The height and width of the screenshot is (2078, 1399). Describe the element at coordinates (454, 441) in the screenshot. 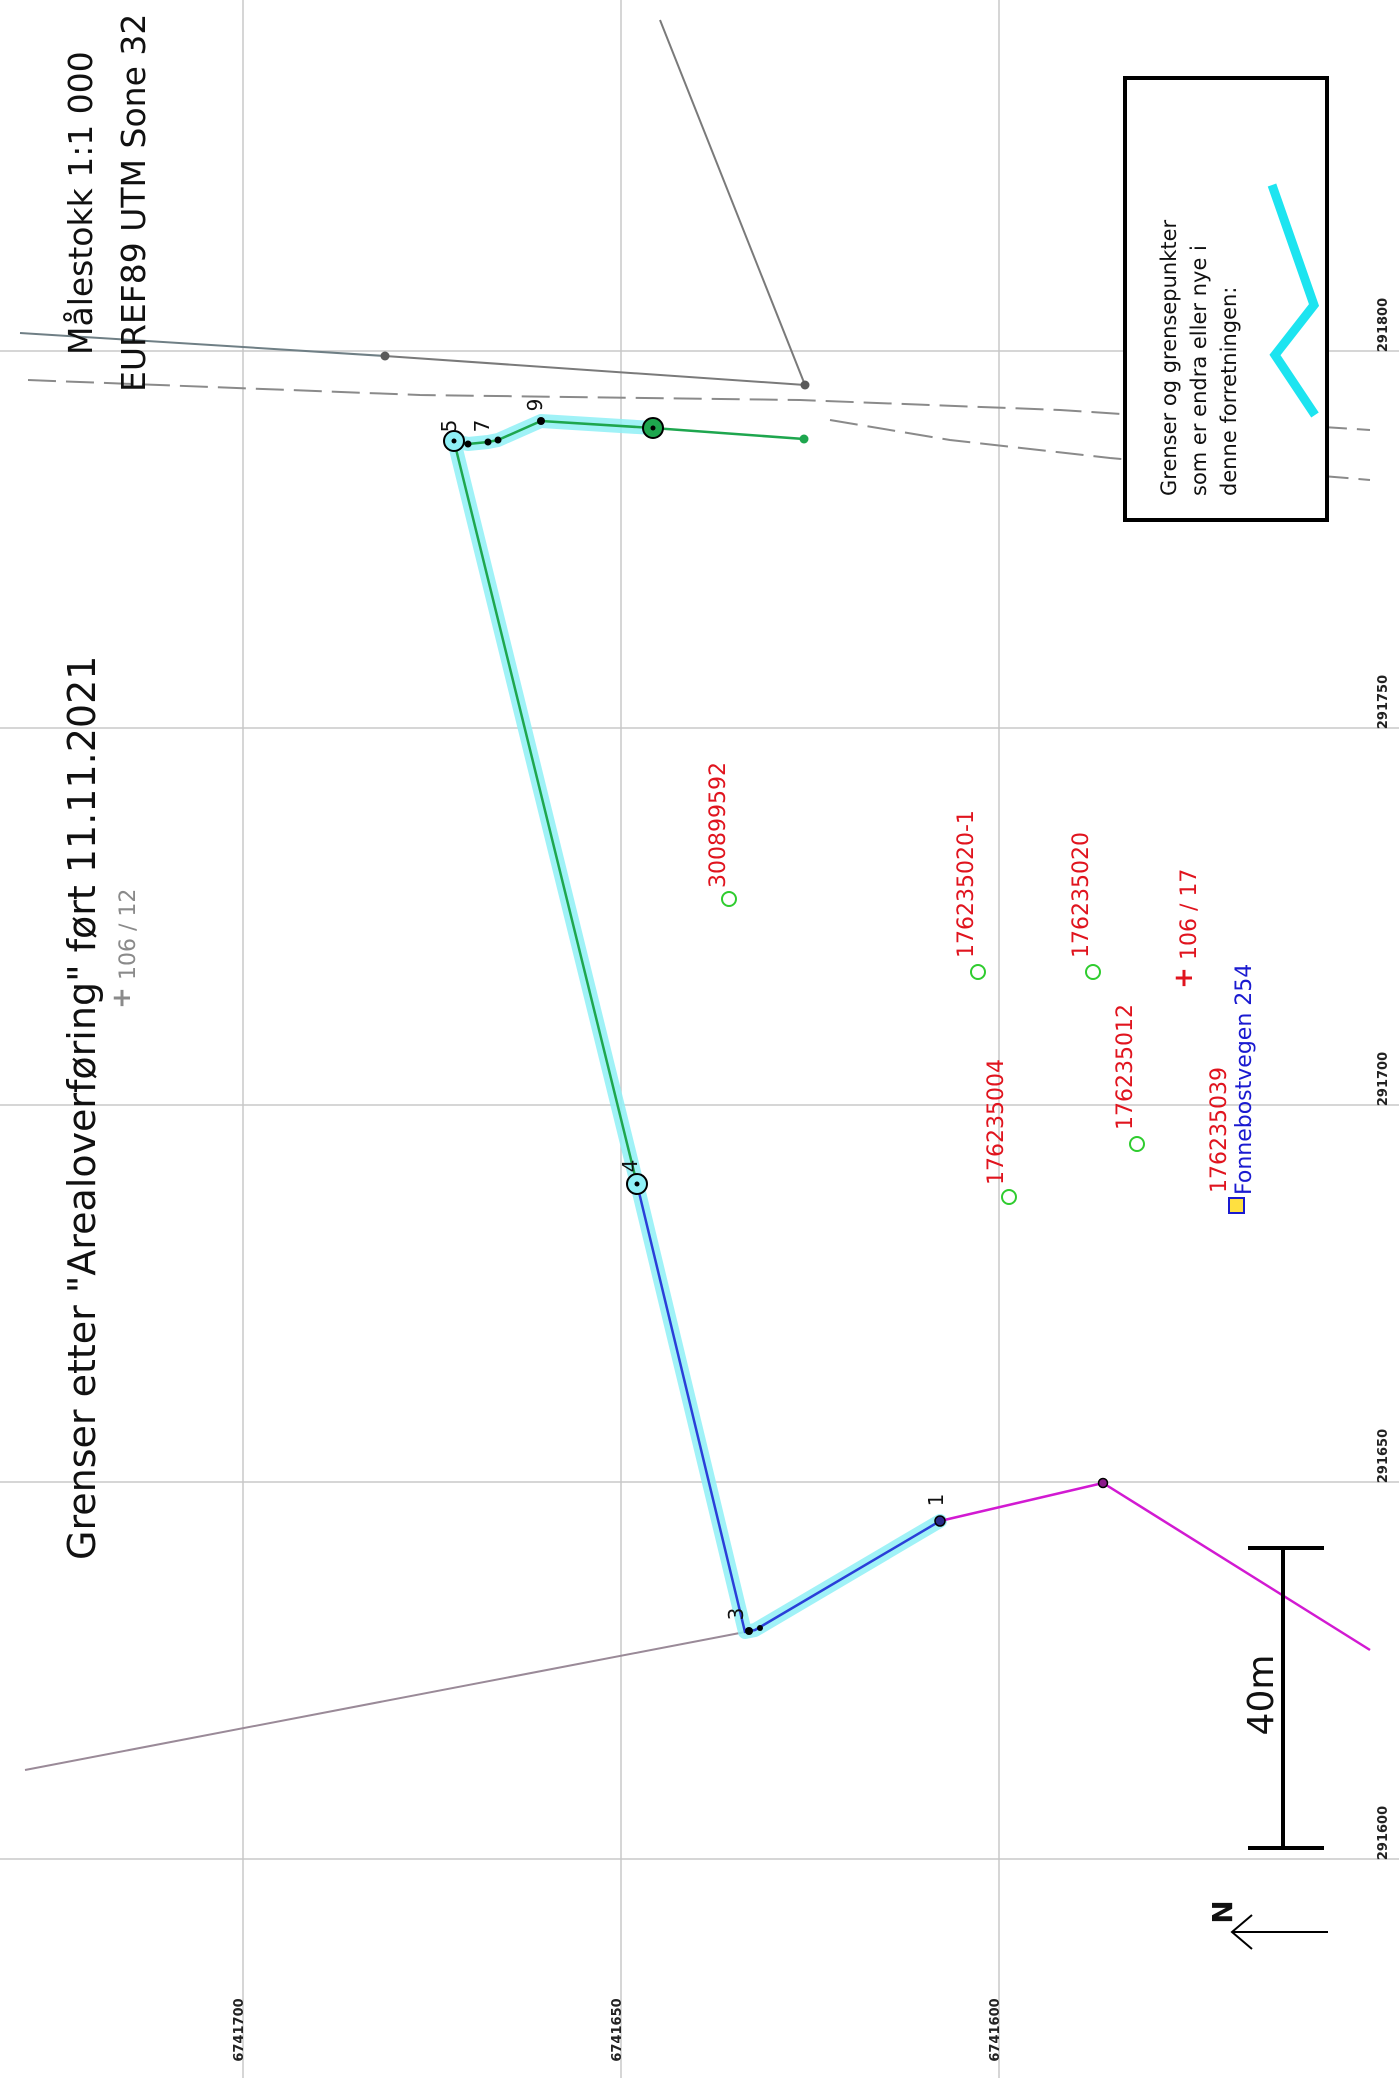

I see `boundary-point-5-center` at that location.